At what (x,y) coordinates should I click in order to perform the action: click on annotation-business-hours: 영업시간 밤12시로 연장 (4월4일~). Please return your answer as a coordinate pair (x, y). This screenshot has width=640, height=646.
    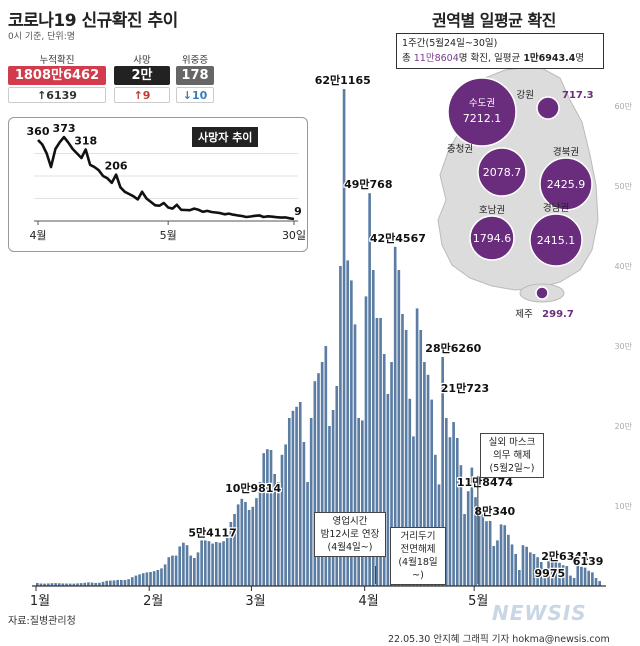
    Looking at the image, I should click on (350, 534).